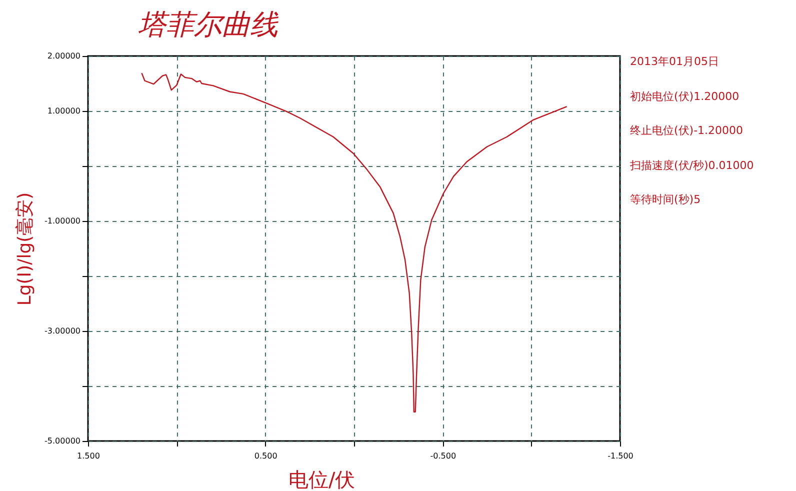 The image size is (796, 491). Describe the element at coordinates (63, 111) in the screenshot. I see `y-tick-label: 1.00000` at that location.